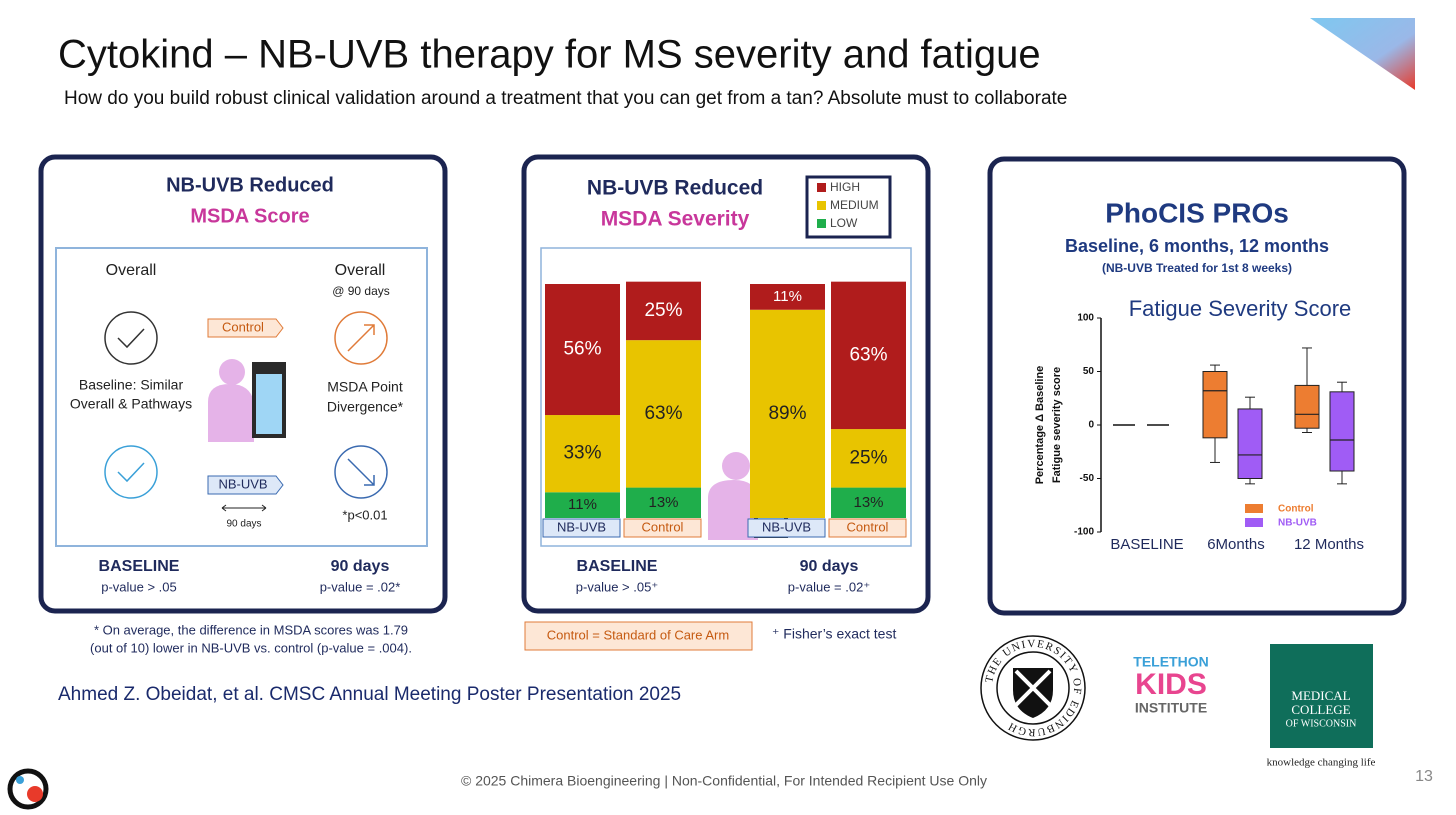 This screenshot has width=1456, height=815. I want to click on panel-heading: MSDA Severity, so click(675, 219).